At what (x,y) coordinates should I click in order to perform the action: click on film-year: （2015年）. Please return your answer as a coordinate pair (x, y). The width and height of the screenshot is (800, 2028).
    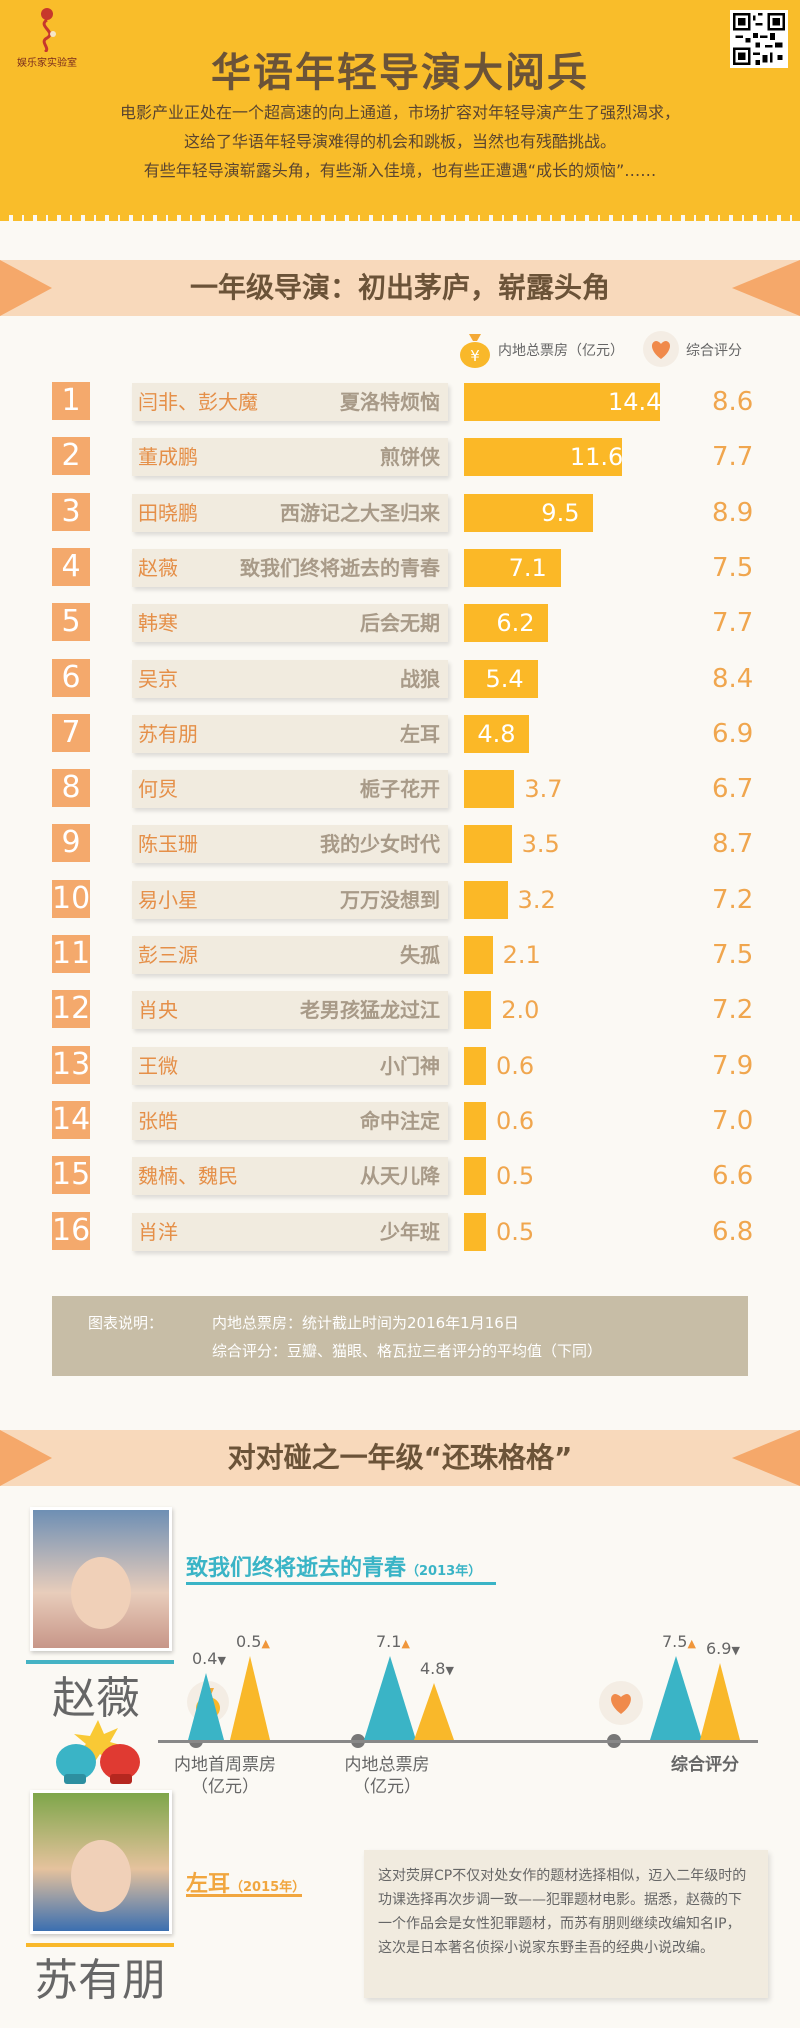
    Looking at the image, I should click on (268, 1887).